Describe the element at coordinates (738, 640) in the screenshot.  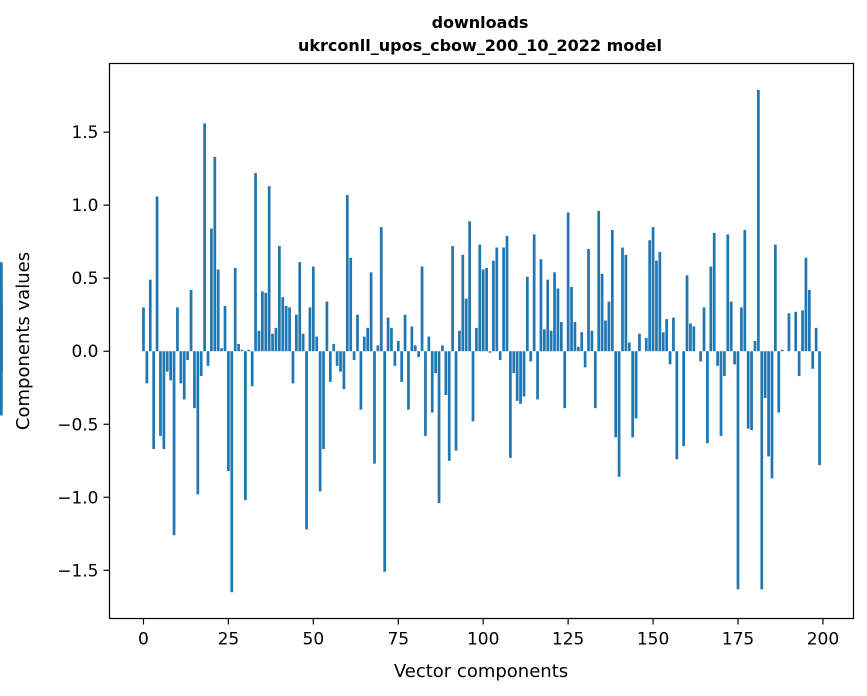
I see `x-tick-label: 175` at that location.